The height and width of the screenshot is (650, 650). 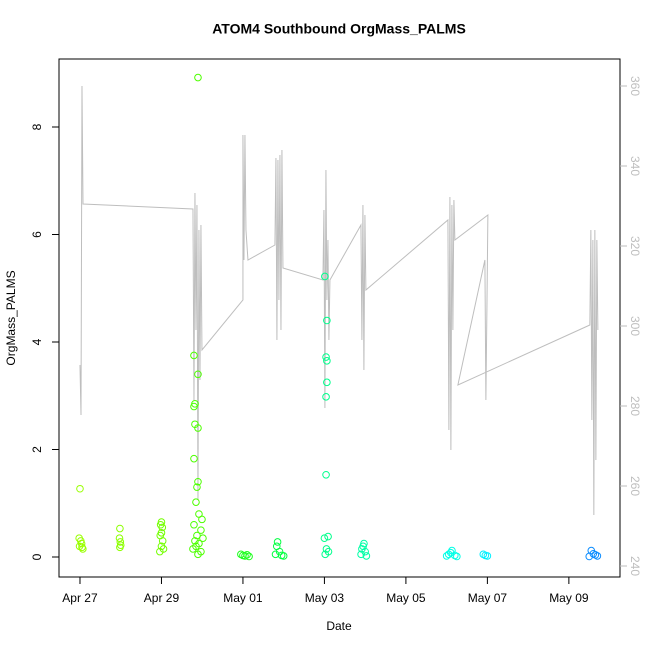 What do you see at coordinates (339, 626) in the screenshot?
I see `x-axis-label: Date` at bounding box center [339, 626].